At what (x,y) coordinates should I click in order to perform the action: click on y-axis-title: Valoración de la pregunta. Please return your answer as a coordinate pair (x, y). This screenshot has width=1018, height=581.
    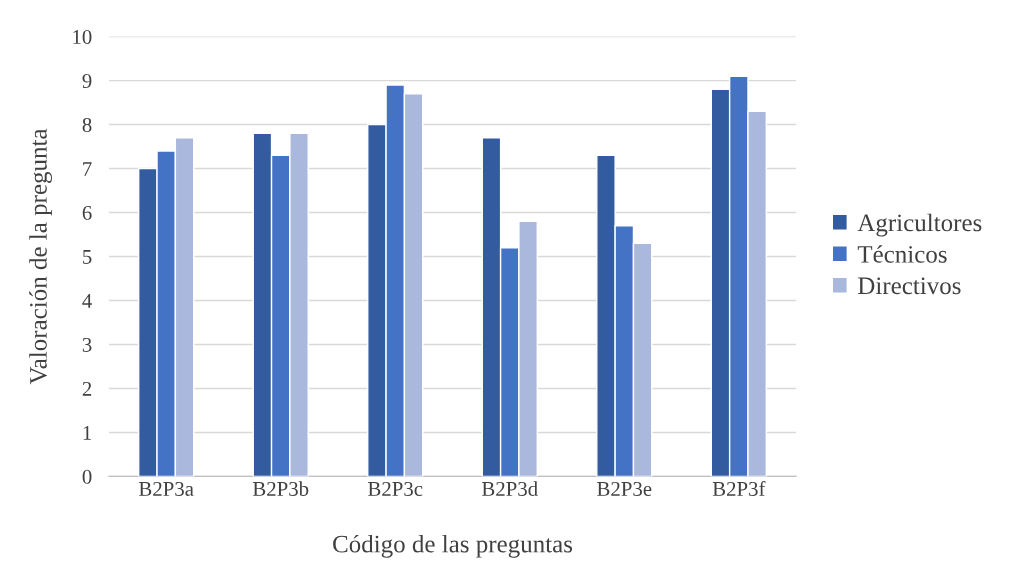
    Looking at the image, I should click on (40, 256).